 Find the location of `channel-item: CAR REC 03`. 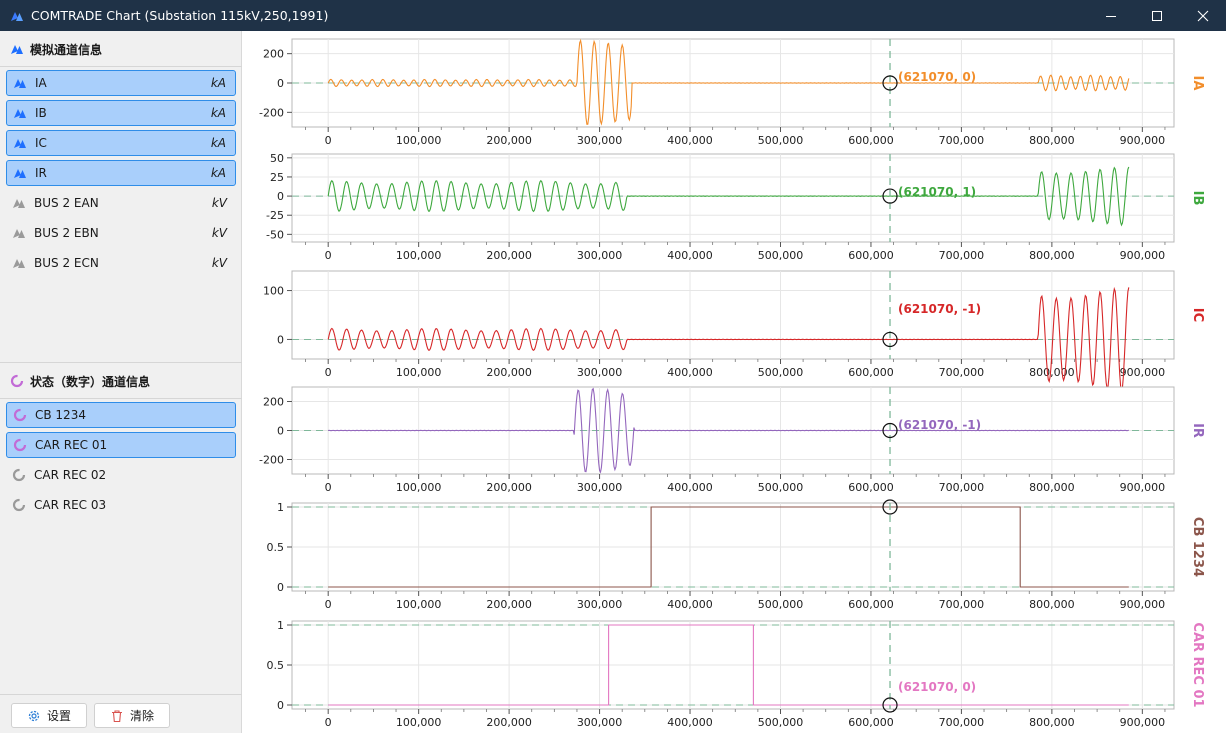

channel-item: CAR REC 03 is located at coordinates (121, 505).